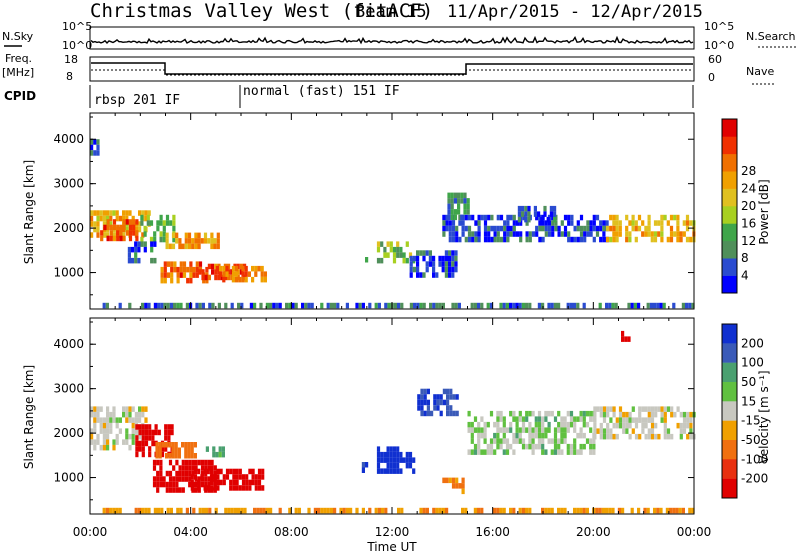 The width and height of the screenshot is (800, 558). What do you see at coordinates (68, 344) in the screenshot?
I see `velocity-ytick-label: 4000` at bounding box center [68, 344].